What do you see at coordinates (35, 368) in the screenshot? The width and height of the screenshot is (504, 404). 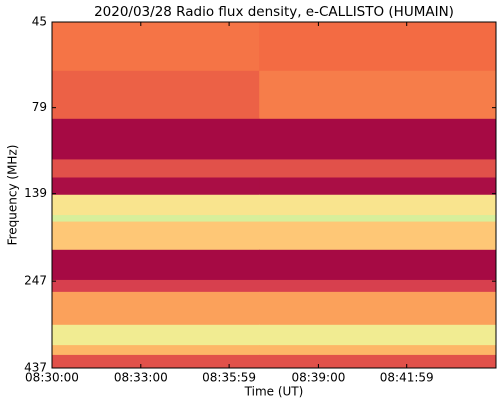 I see `y-tick-label: 437` at bounding box center [35, 368].